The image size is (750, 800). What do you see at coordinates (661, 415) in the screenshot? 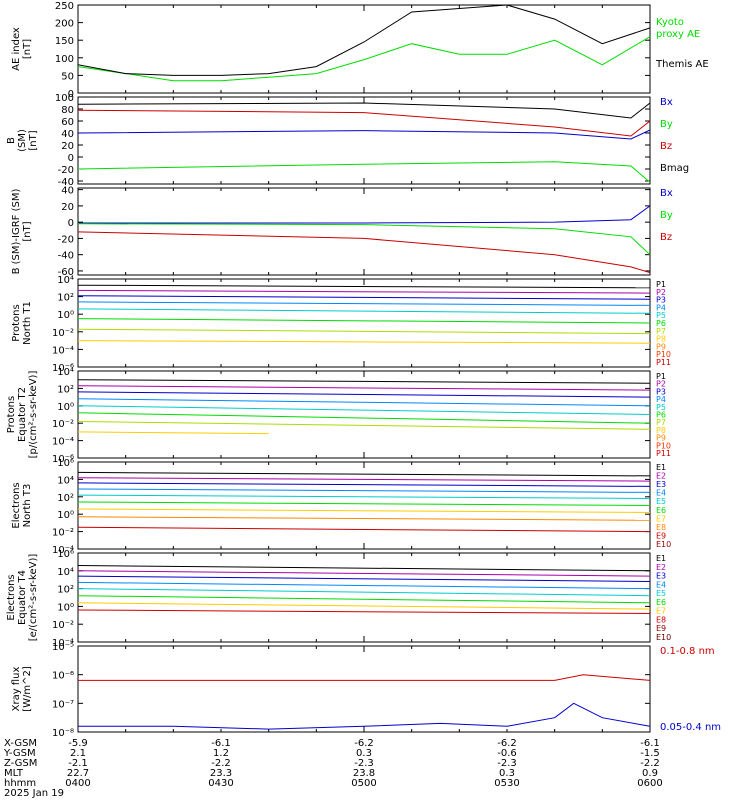
I see `legend-label: P6` at bounding box center [661, 415].